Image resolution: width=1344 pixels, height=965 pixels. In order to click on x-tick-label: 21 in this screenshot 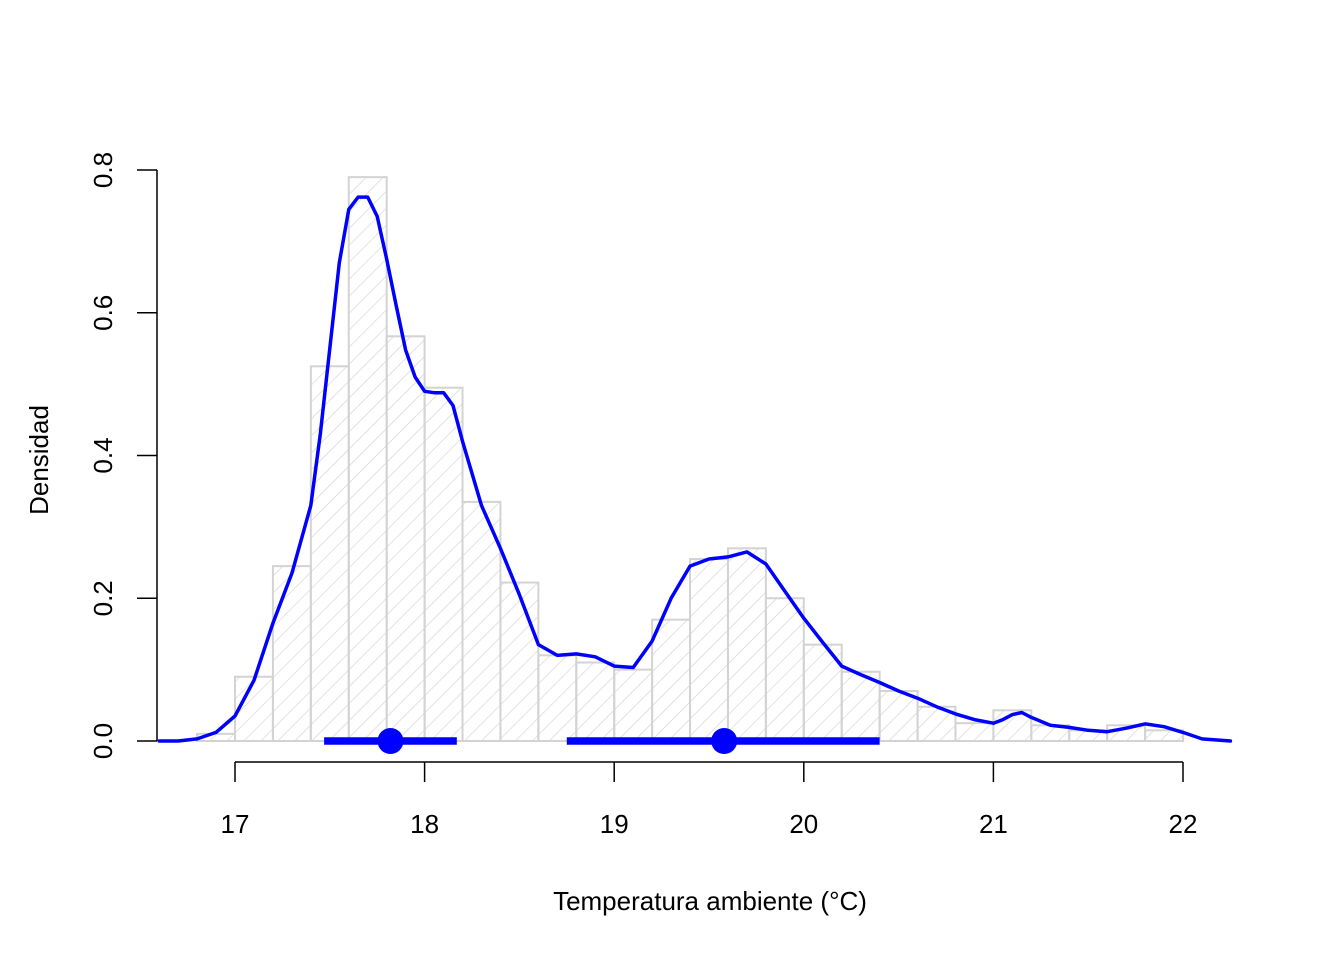, I will do `click(993, 824)`.